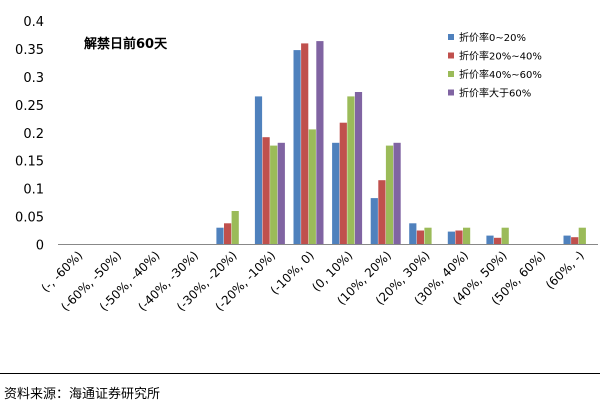 The width and height of the screenshot is (600, 406). Describe the element at coordinates (29, 218) in the screenshot. I see `y-tick-label: 0.05` at that location.